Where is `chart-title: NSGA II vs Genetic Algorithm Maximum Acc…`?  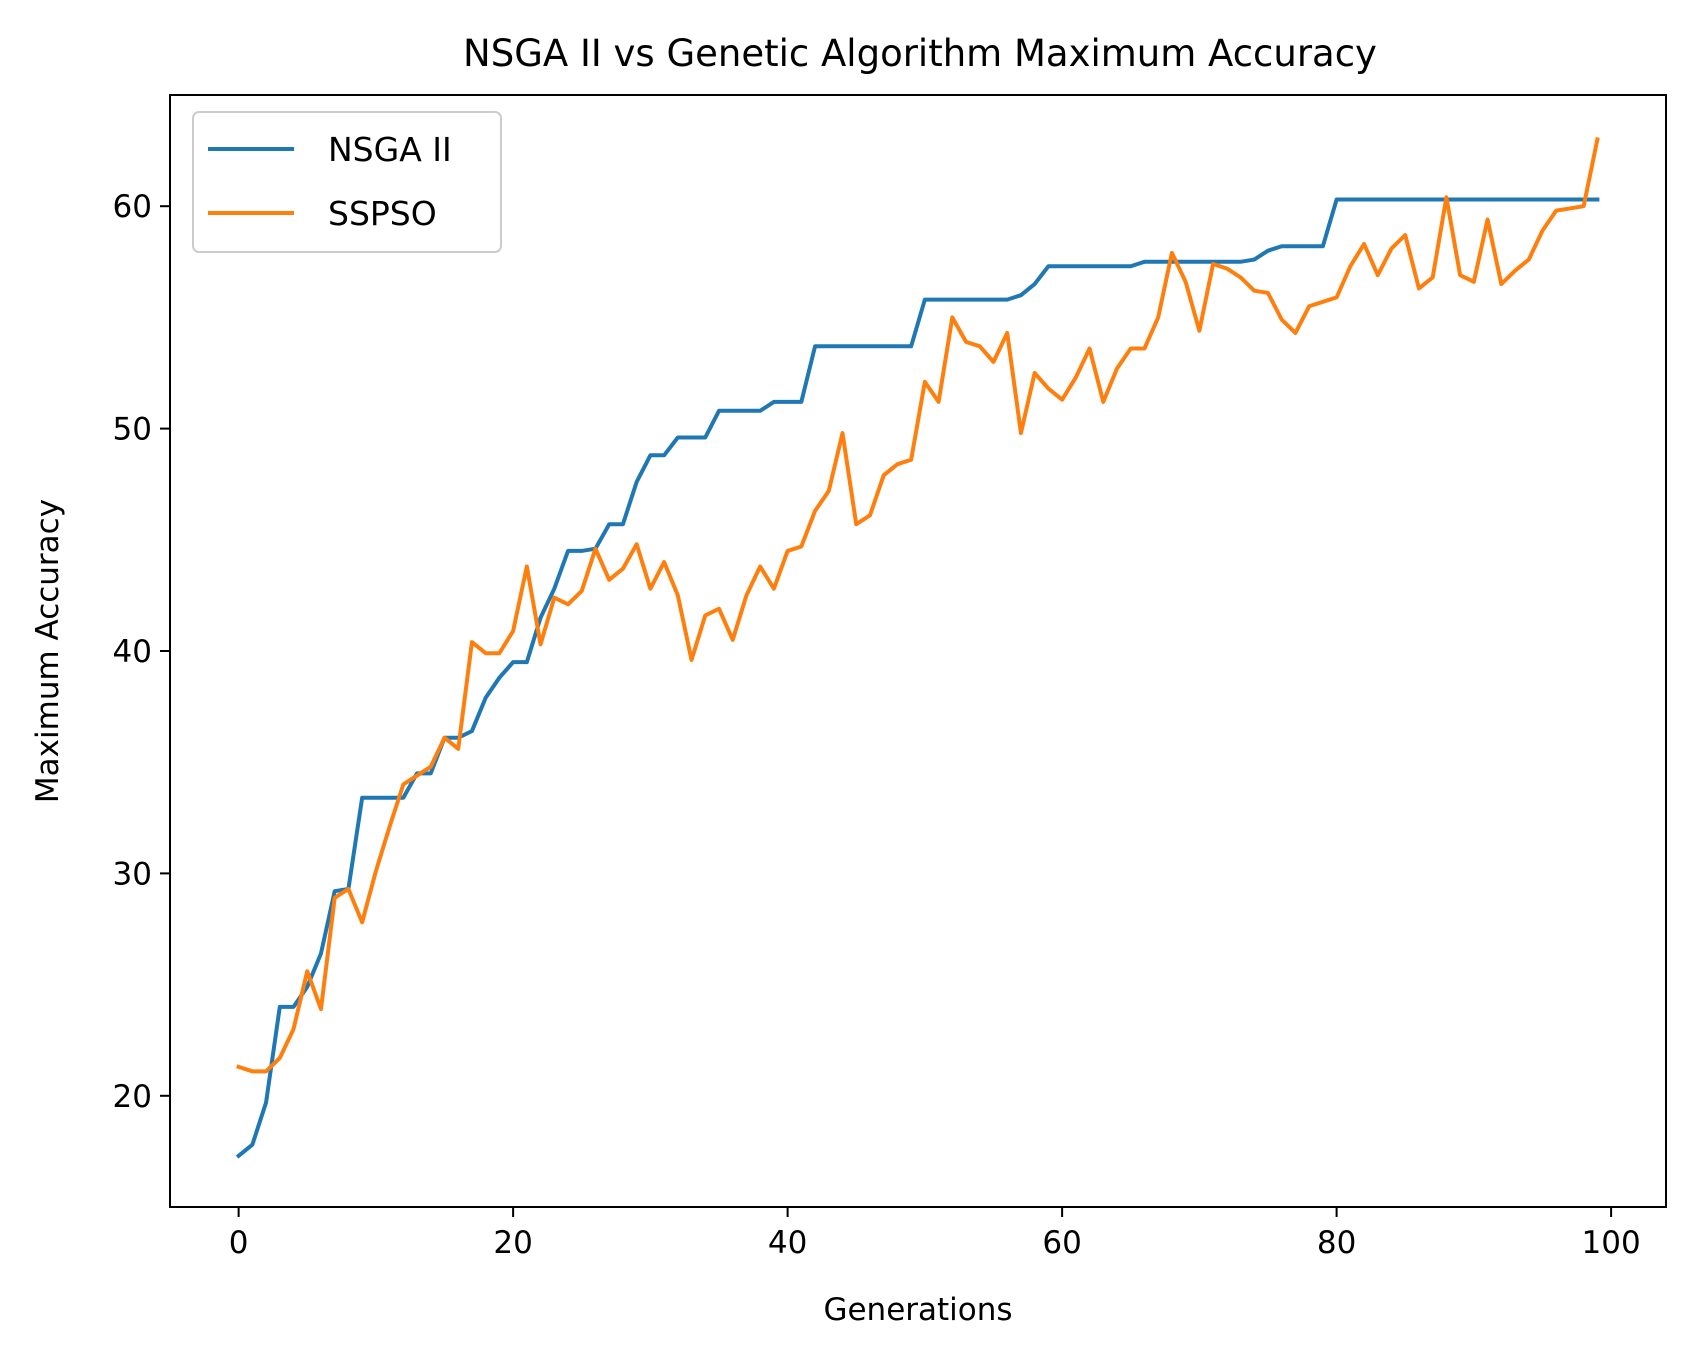
chart-title: NSGA II vs Genetic Algorithm Maximum Acc… is located at coordinates (920, 53).